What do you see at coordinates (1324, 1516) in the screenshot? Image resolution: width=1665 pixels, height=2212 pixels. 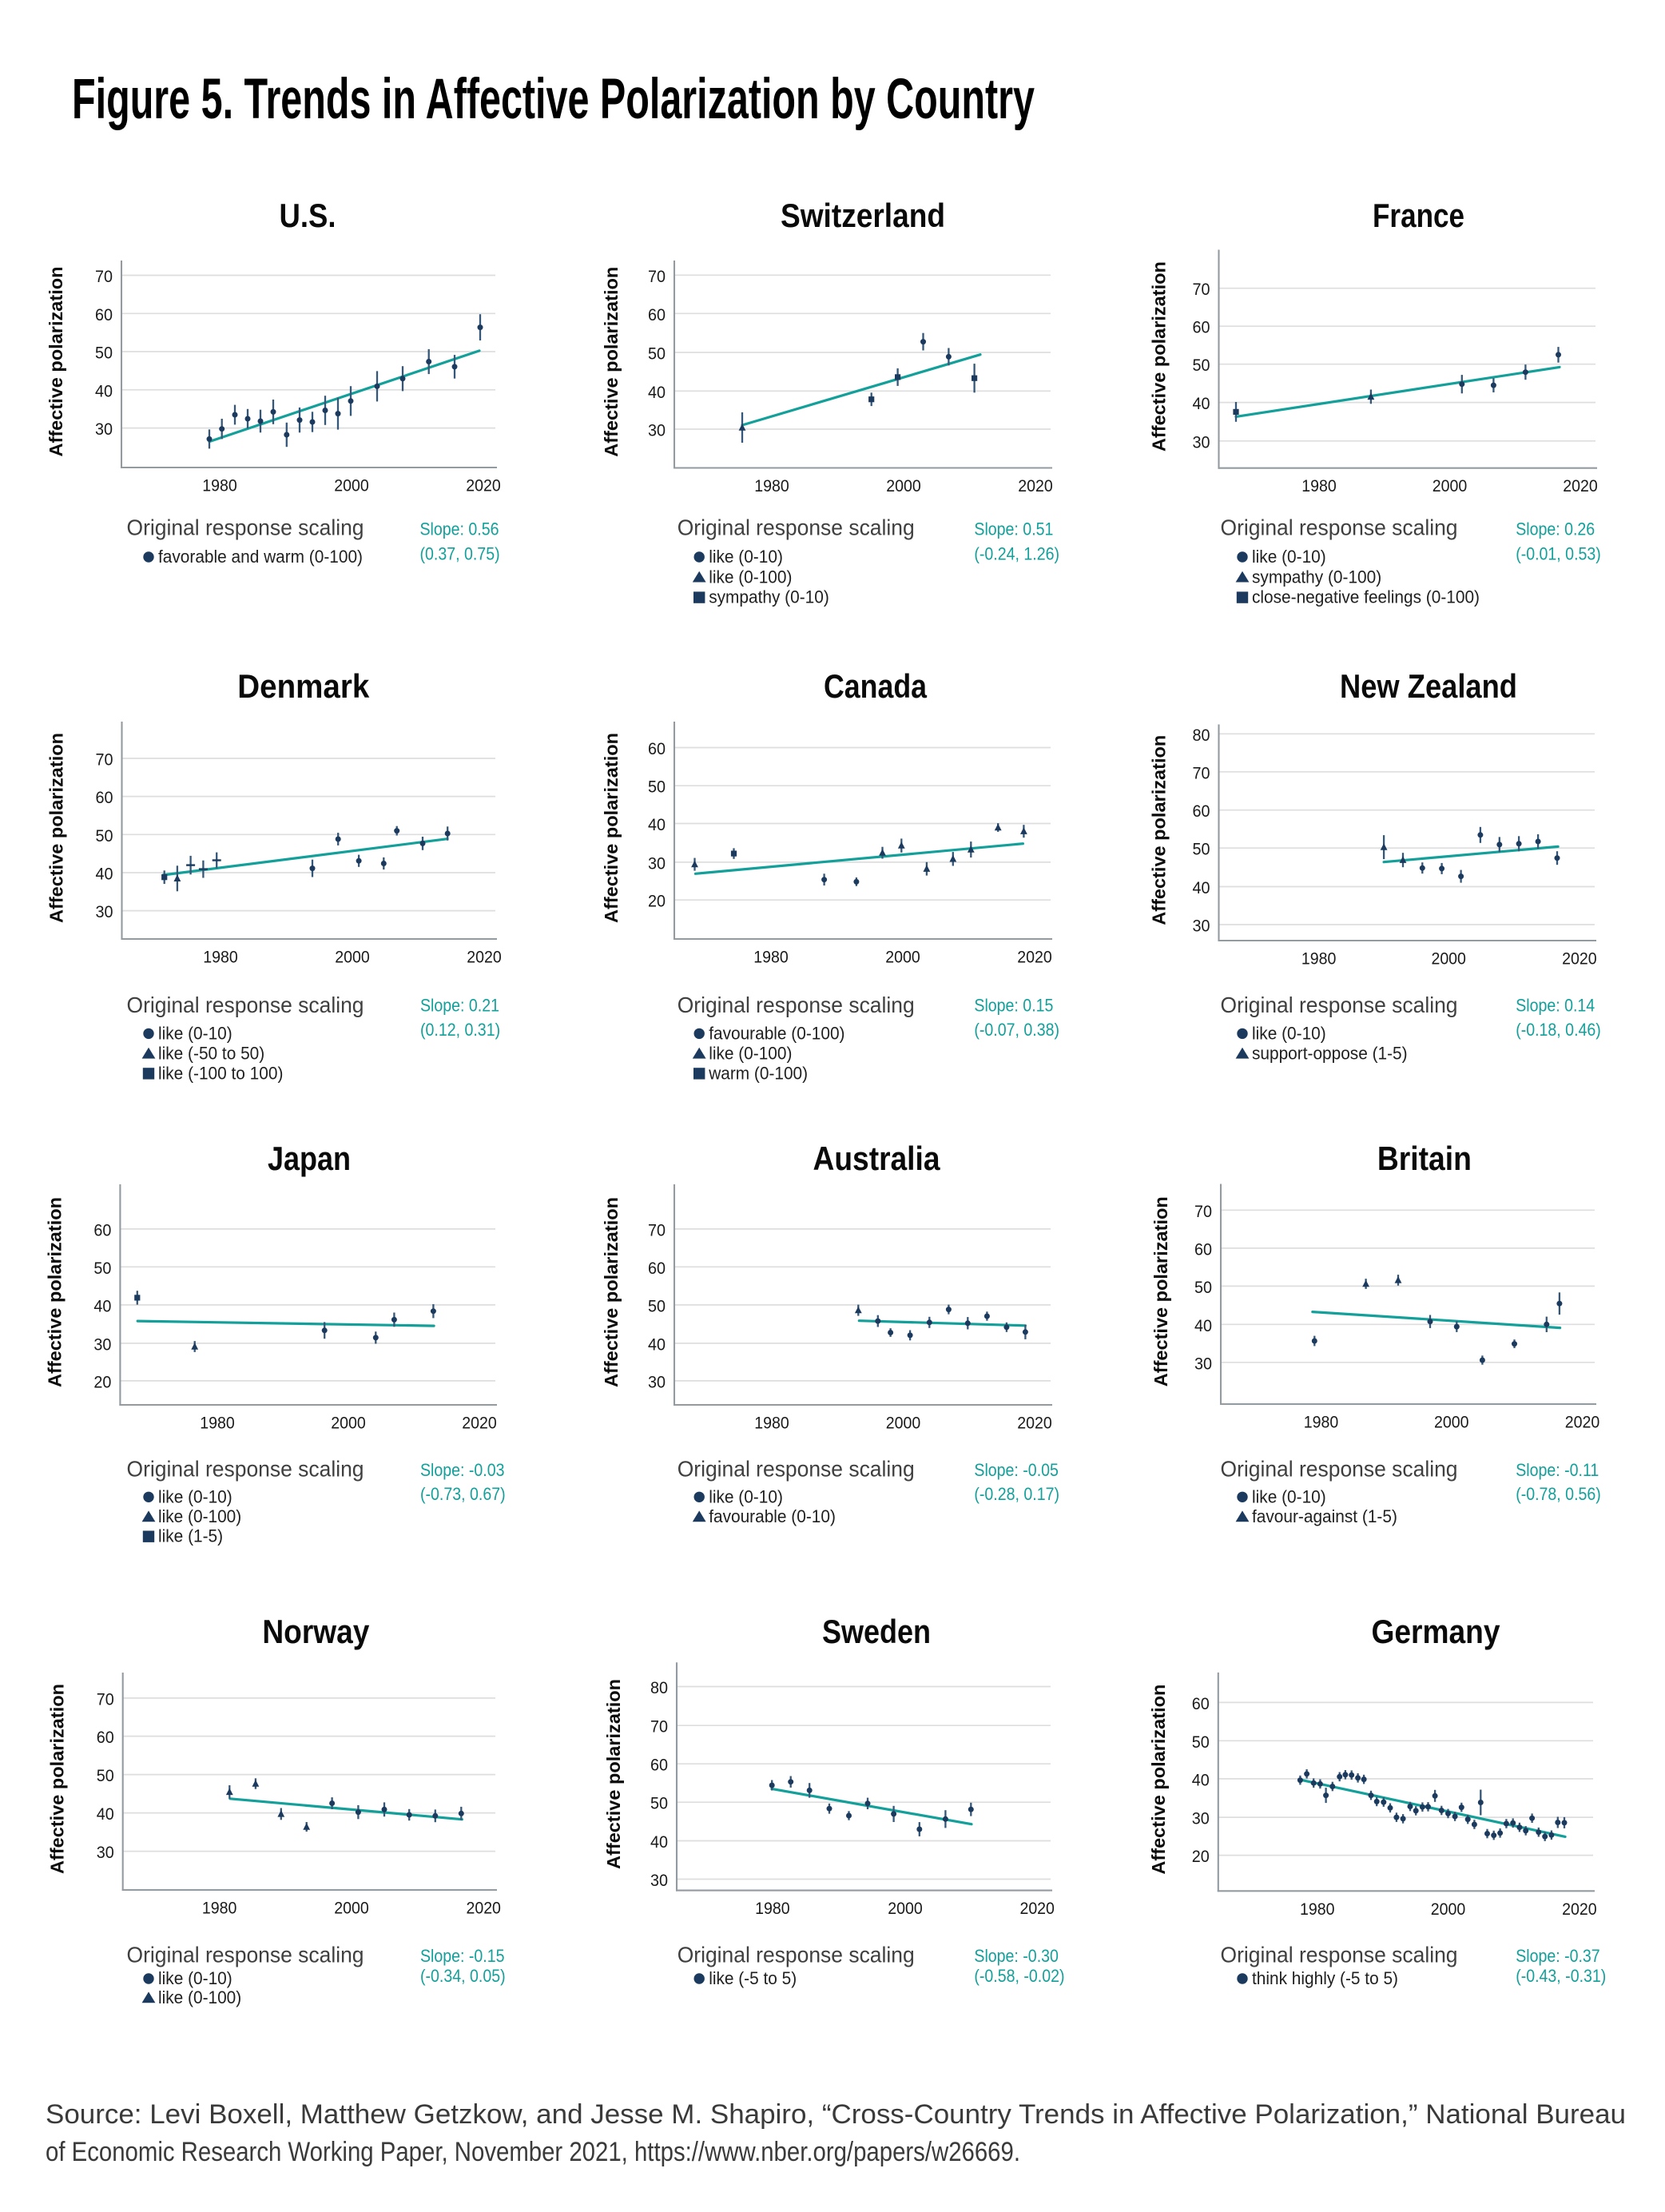 I see `svg-text: favour-against (1-5)` at bounding box center [1324, 1516].